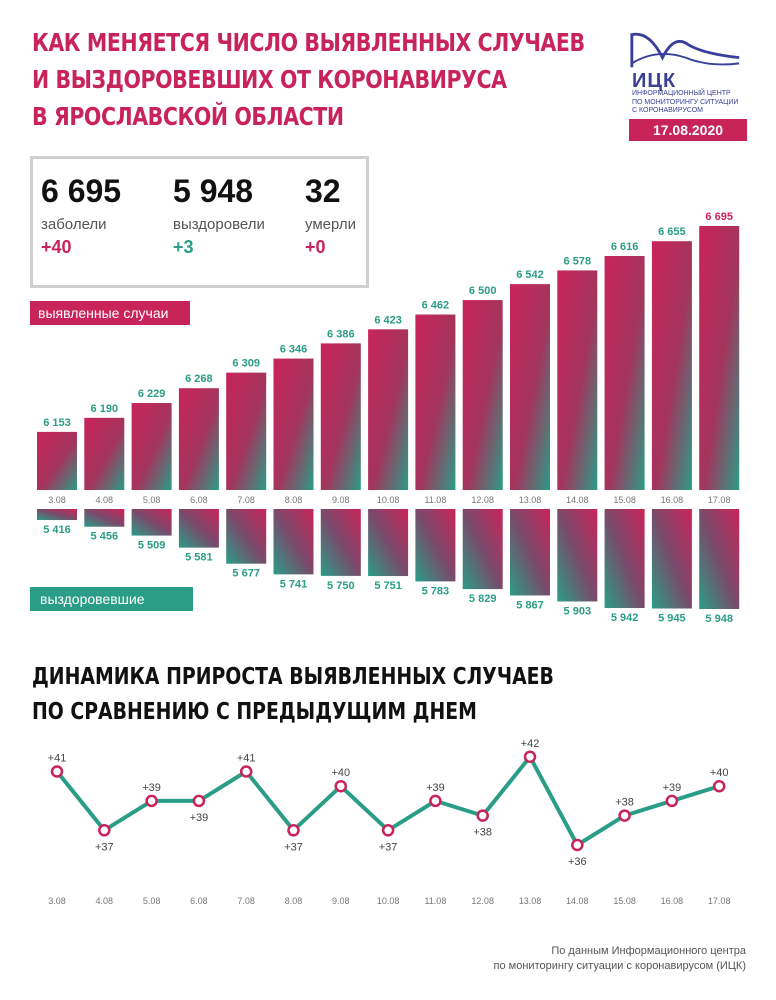 The width and height of the screenshot is (776, 1000). I want to click on x-tick-label: 12.08, so click(482, 901).